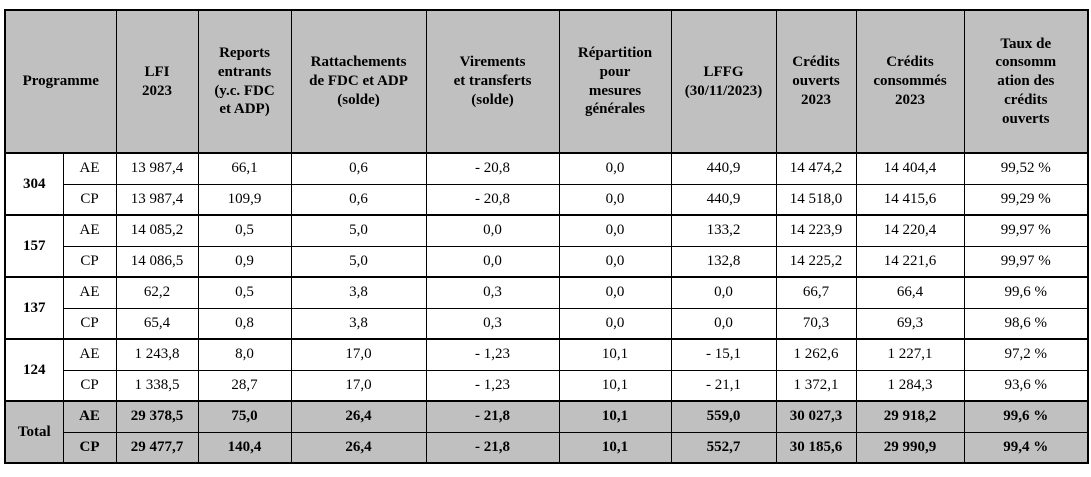 The width and height of the screenshot is (1091, 477). What do you see at coordinates (816, 168) in the screenshot?
I see `value-cell: 14 474,2` at bounding box center [816, 168].